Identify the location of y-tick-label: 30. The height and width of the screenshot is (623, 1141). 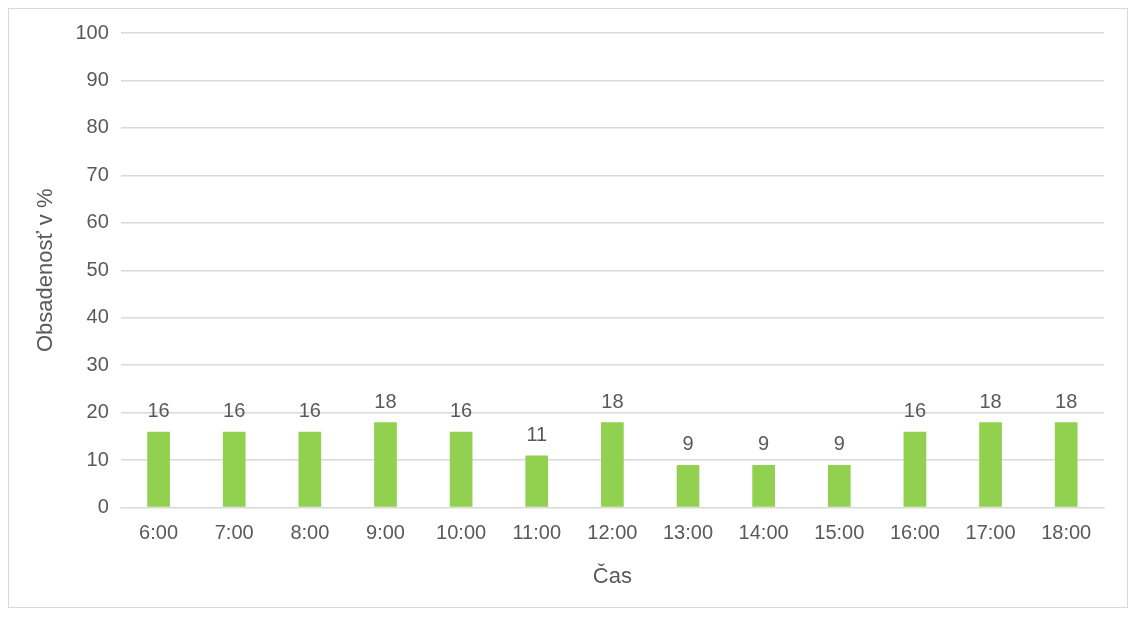
(97, 363).